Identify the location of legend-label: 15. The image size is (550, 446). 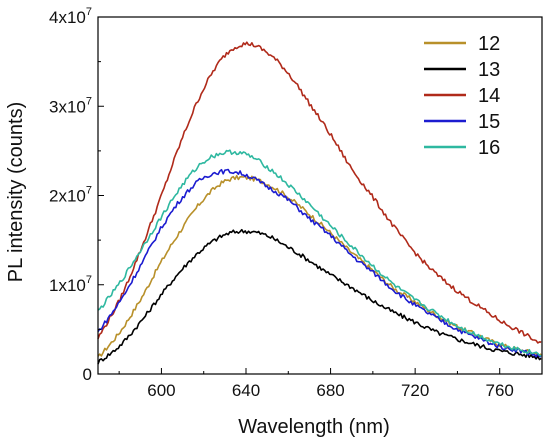
(489, 122).